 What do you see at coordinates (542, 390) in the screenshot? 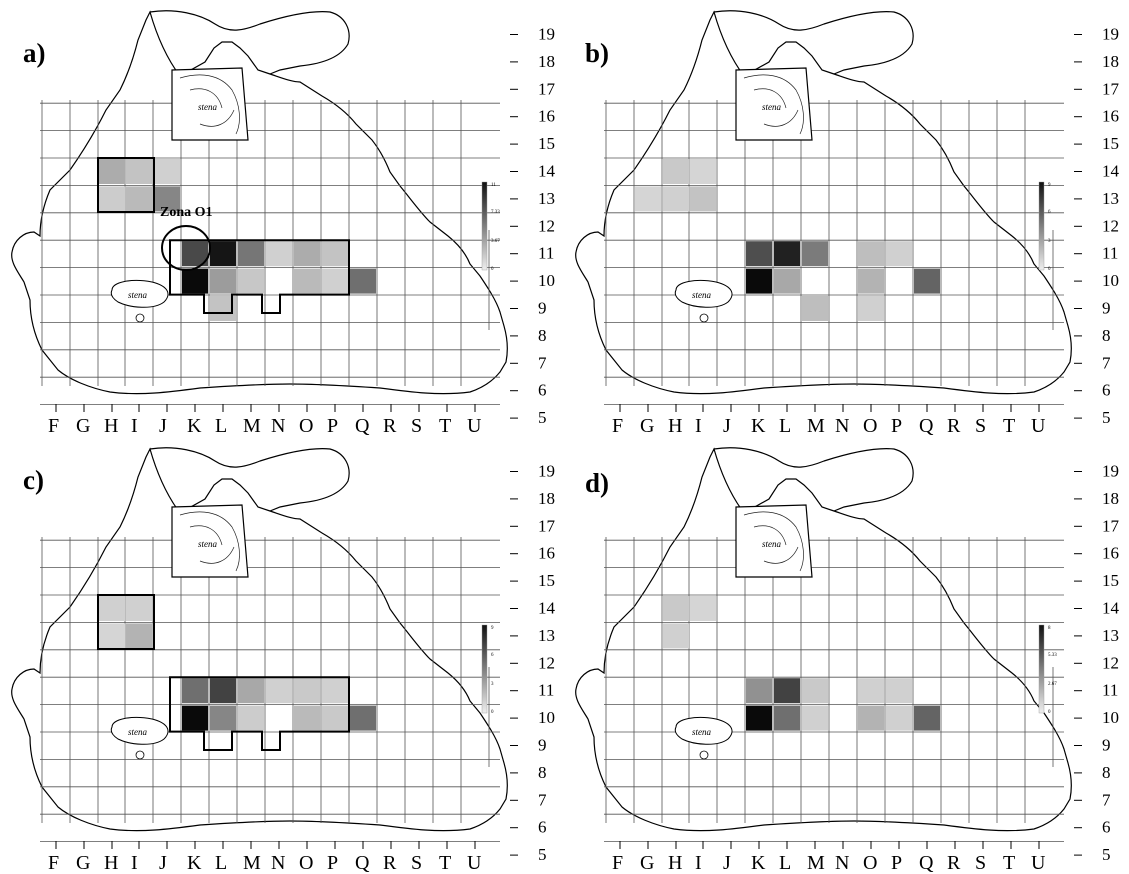
I see `row-label: 6` at bounding box center [542, 390].